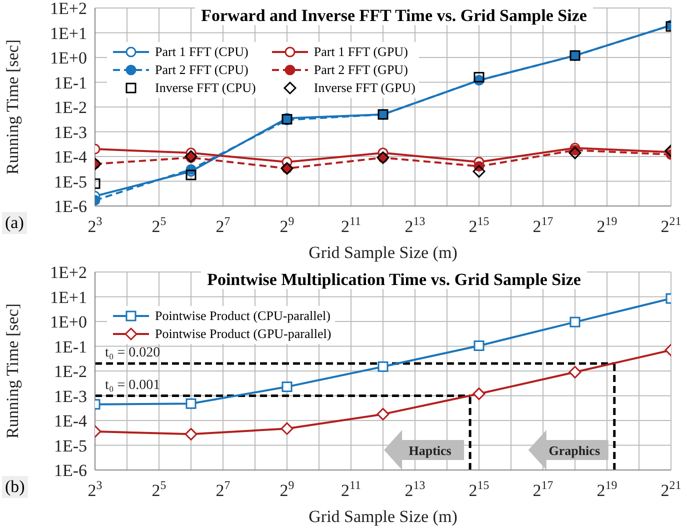  Describe the element at coordinates (14, 223) in the screenshot. I see `text: (a)` at that location.